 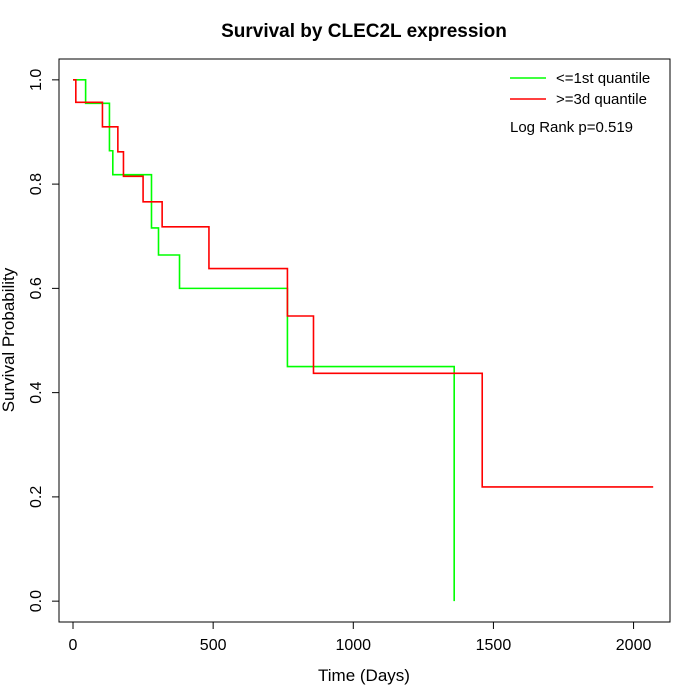 I want to click on x-tick-label: 2000, so click(x=634, y=645).